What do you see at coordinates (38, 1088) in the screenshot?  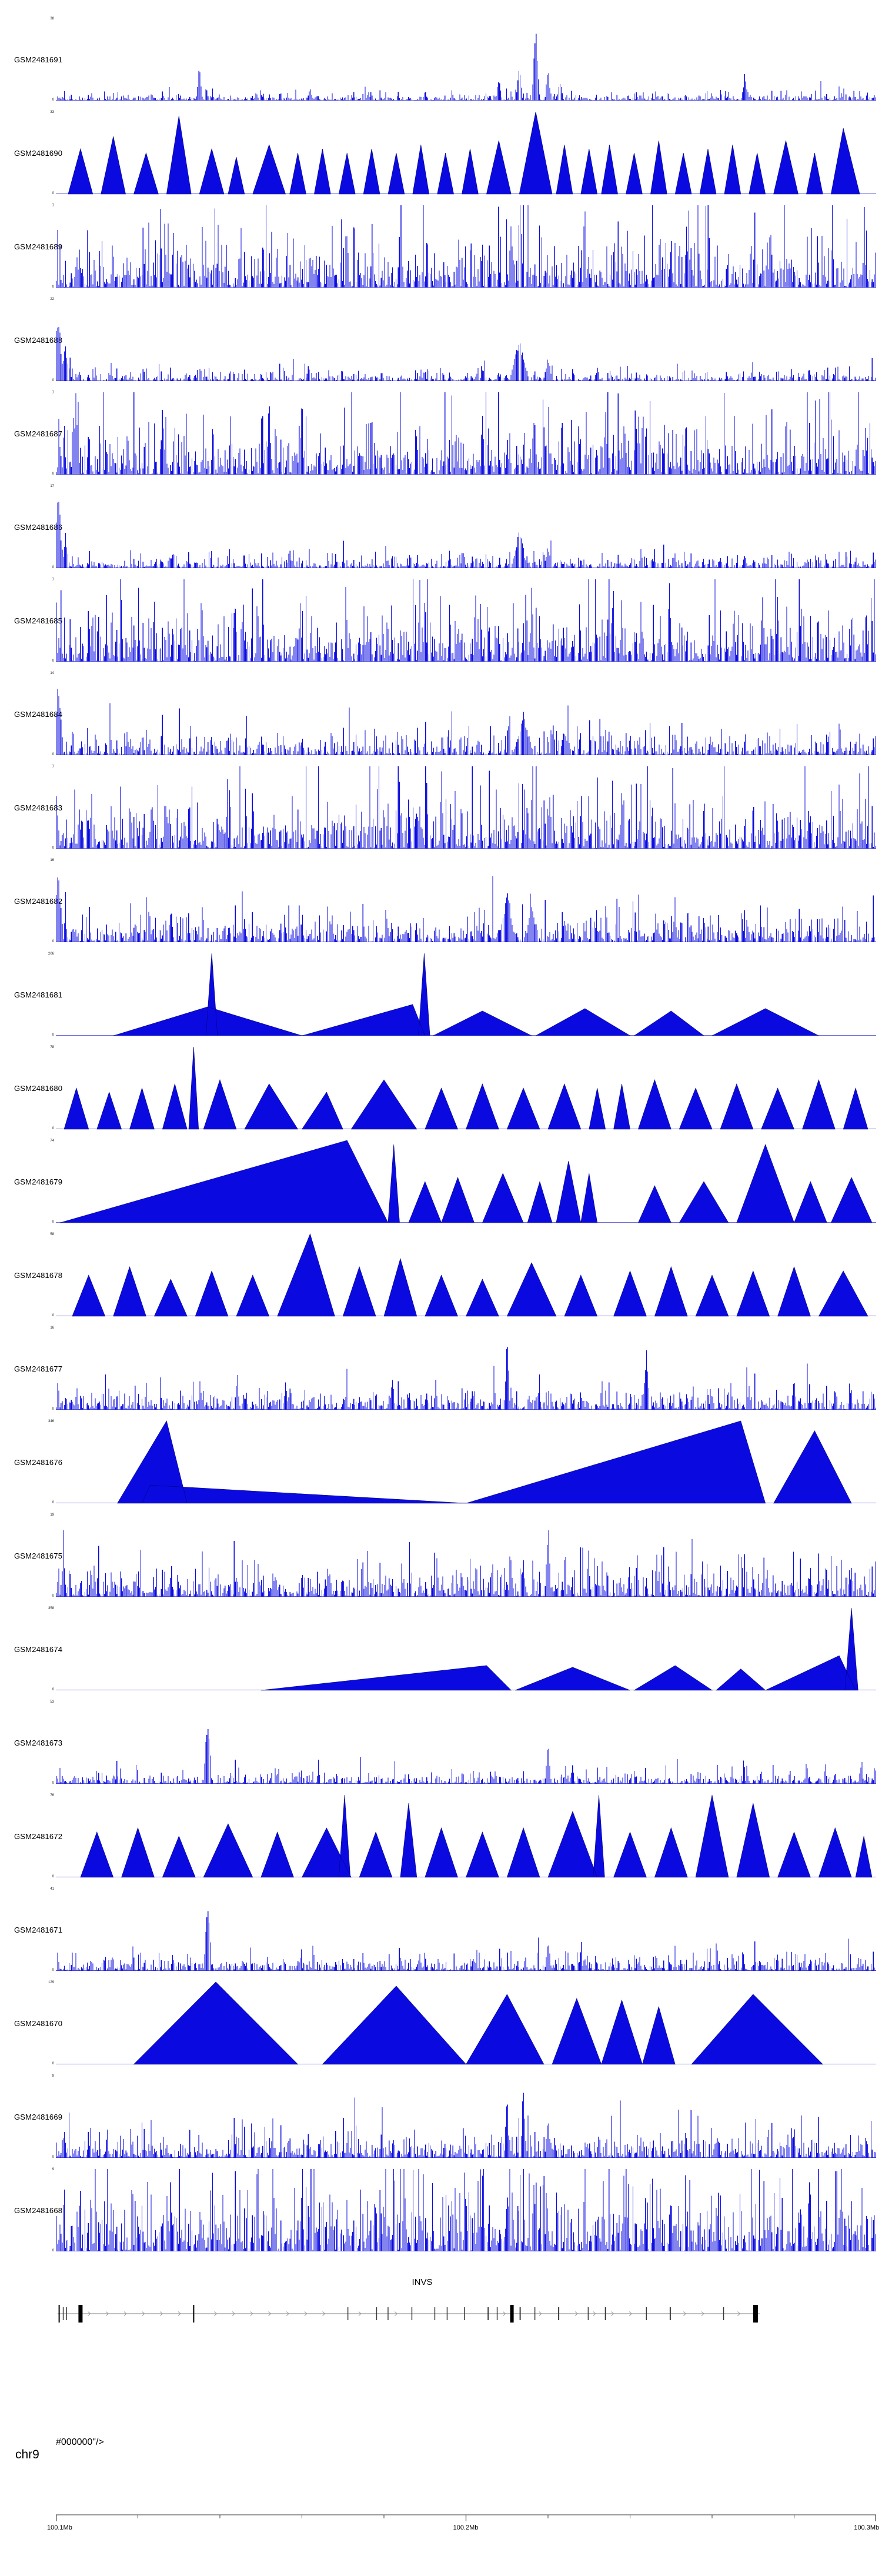 I see `track-label: GSM2481680` at bounding box center [38, 1088].